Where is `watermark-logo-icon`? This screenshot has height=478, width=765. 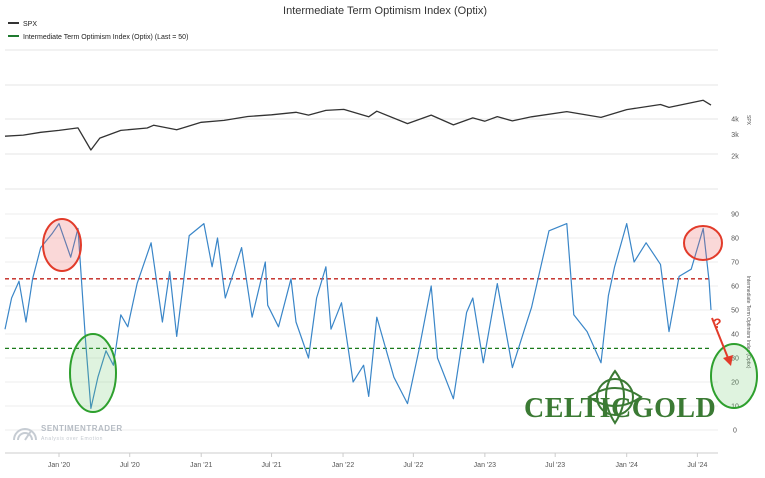 watermark-logo-icon is located at coordinates (25, 434).